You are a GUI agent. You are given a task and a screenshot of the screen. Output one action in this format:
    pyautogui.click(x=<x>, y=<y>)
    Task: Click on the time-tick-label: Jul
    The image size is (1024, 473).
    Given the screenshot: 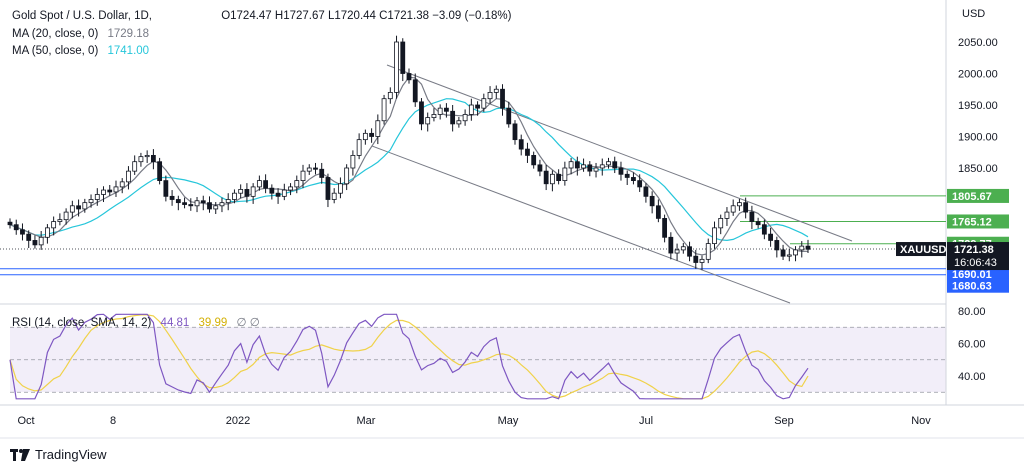 What is the action you would take?
    pyautogui.click(x=646, y=421)
    